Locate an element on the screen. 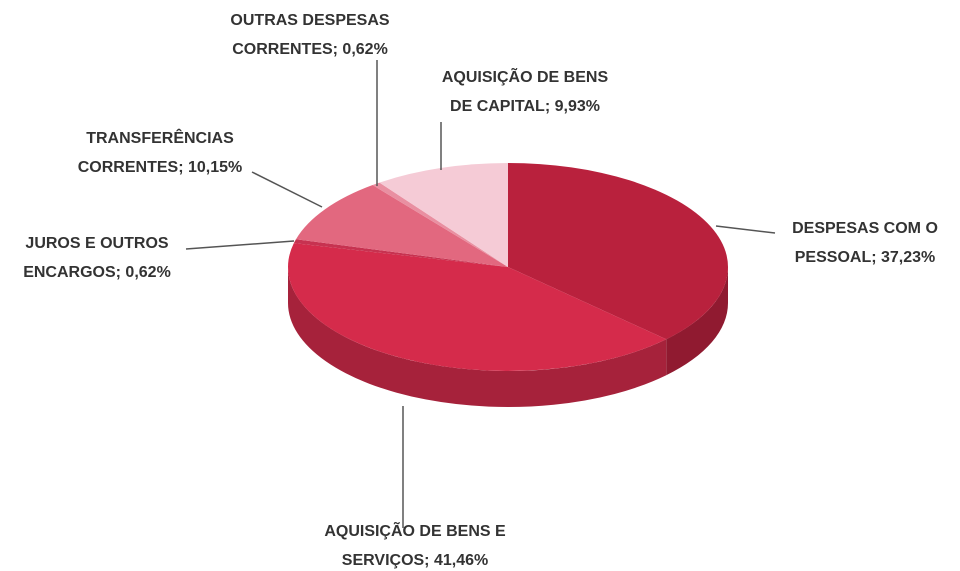 Image resolution: width=960 pixels, height=571 pixels. data-label: TRANSFERÊNCIAS CORRENTES; 10,15% is located at coordinates (160, 153).